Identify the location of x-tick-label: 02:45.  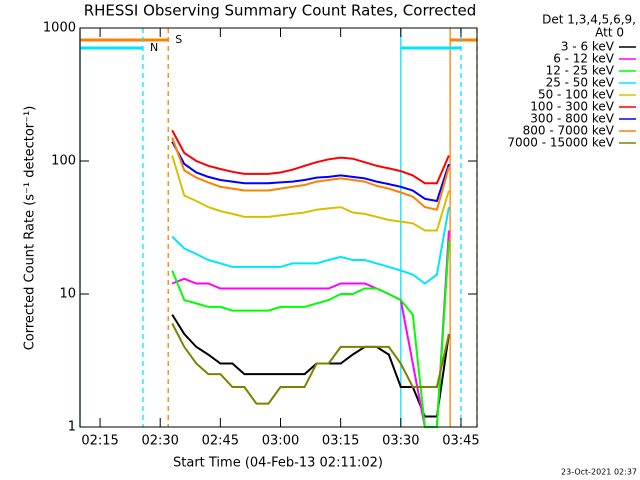
(220, 441).